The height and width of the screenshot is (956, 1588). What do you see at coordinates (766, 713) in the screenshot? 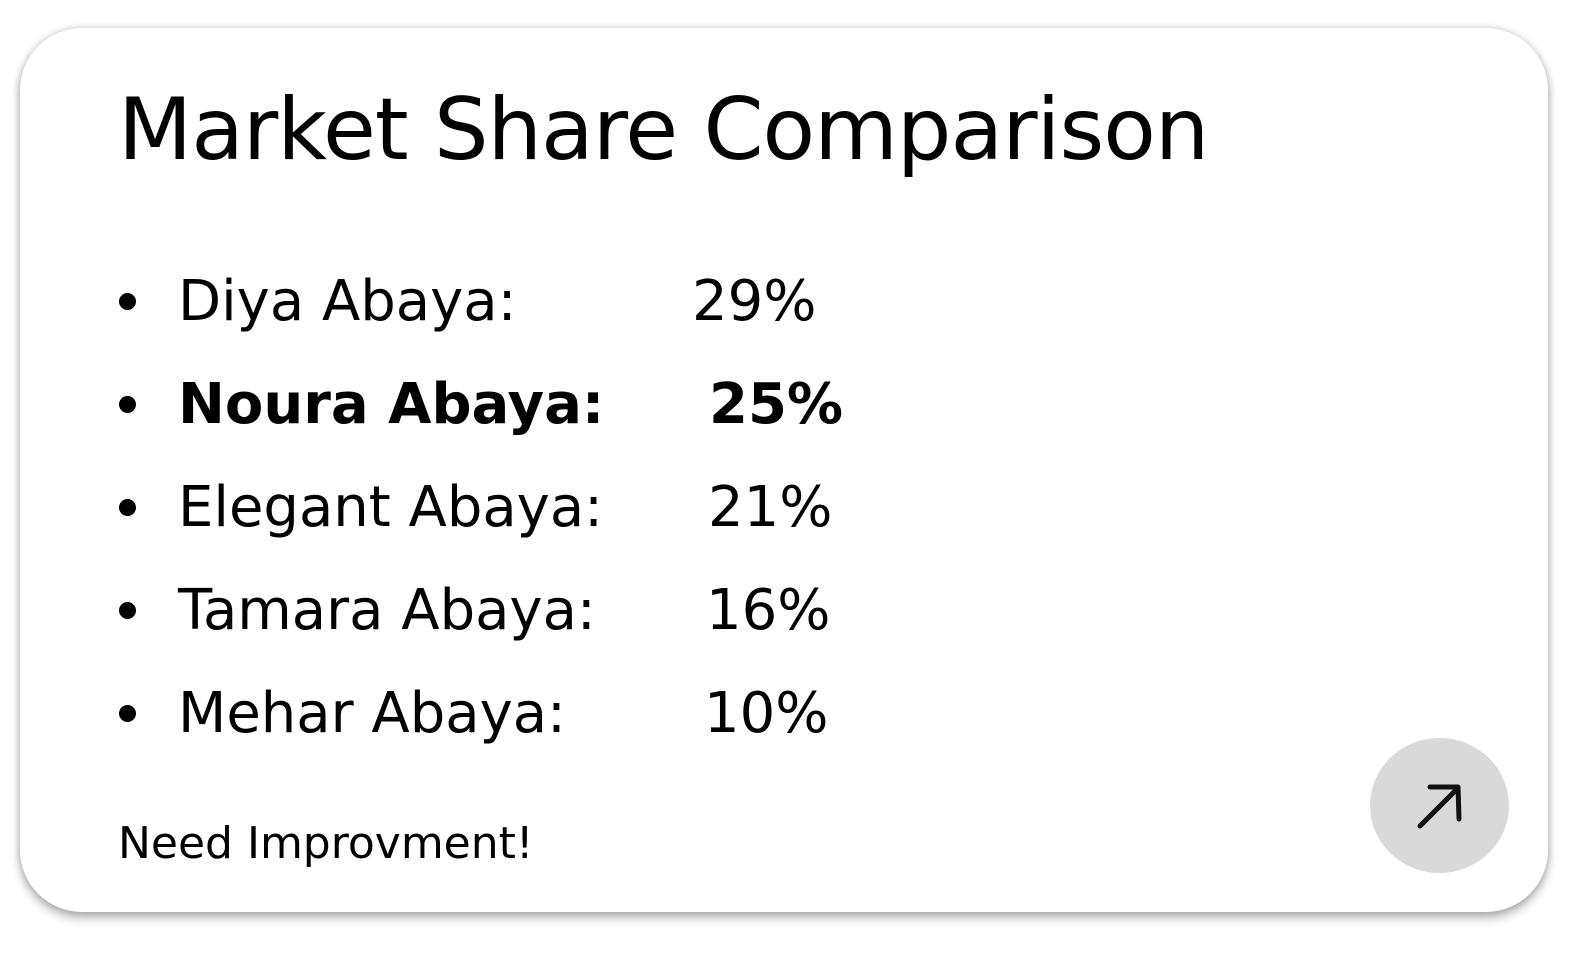
I see `share-value: 10%` at bounding box center [766, 713].